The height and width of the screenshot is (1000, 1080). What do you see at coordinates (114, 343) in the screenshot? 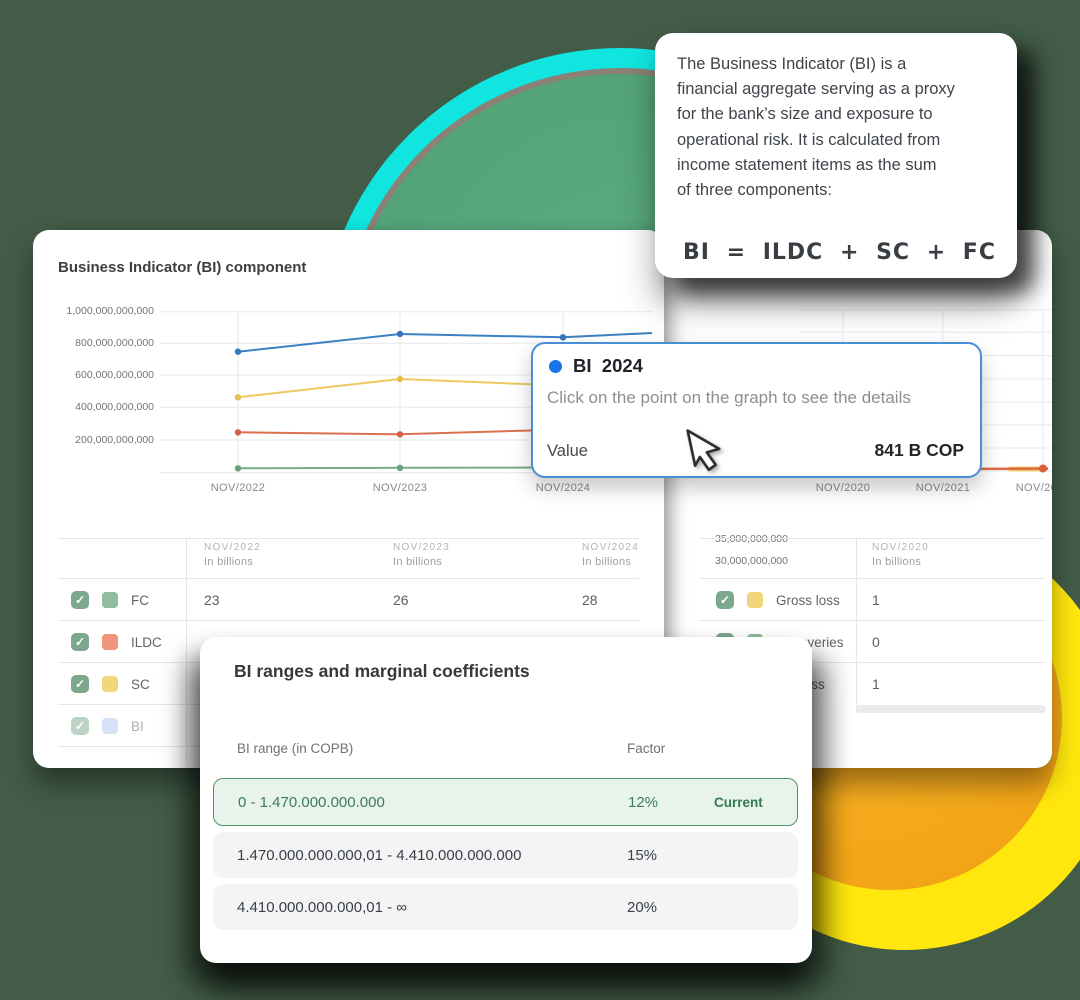
I see `left-y-label: 800,000,000,000` at bounding box center [114, 343].